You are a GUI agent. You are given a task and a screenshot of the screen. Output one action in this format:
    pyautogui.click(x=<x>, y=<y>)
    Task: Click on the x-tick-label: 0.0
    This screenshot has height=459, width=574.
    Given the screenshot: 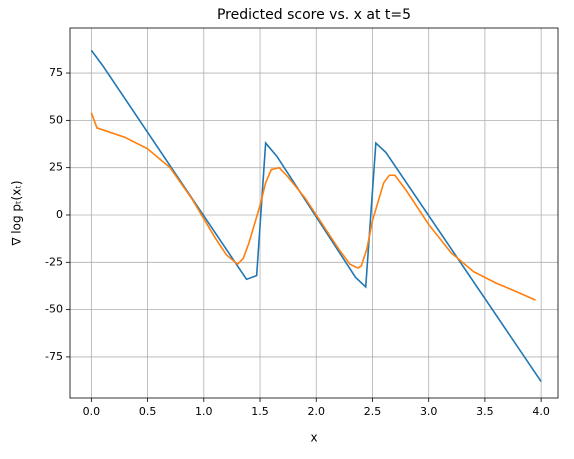 What is the action you would take?
    pyautogui.click(x=92, y=411)
    